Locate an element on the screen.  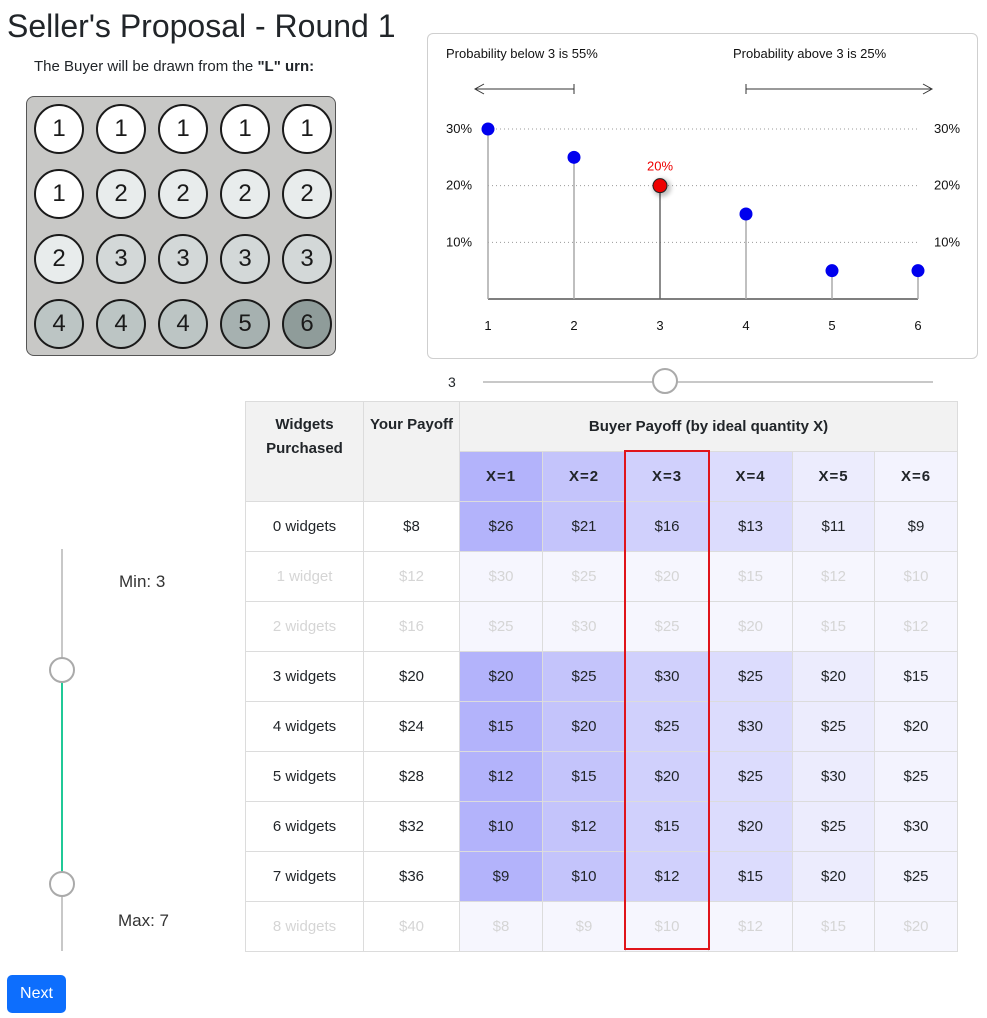
widget-range-slider: Min: 3 Max: 7 is located at coordinates (130, 750).